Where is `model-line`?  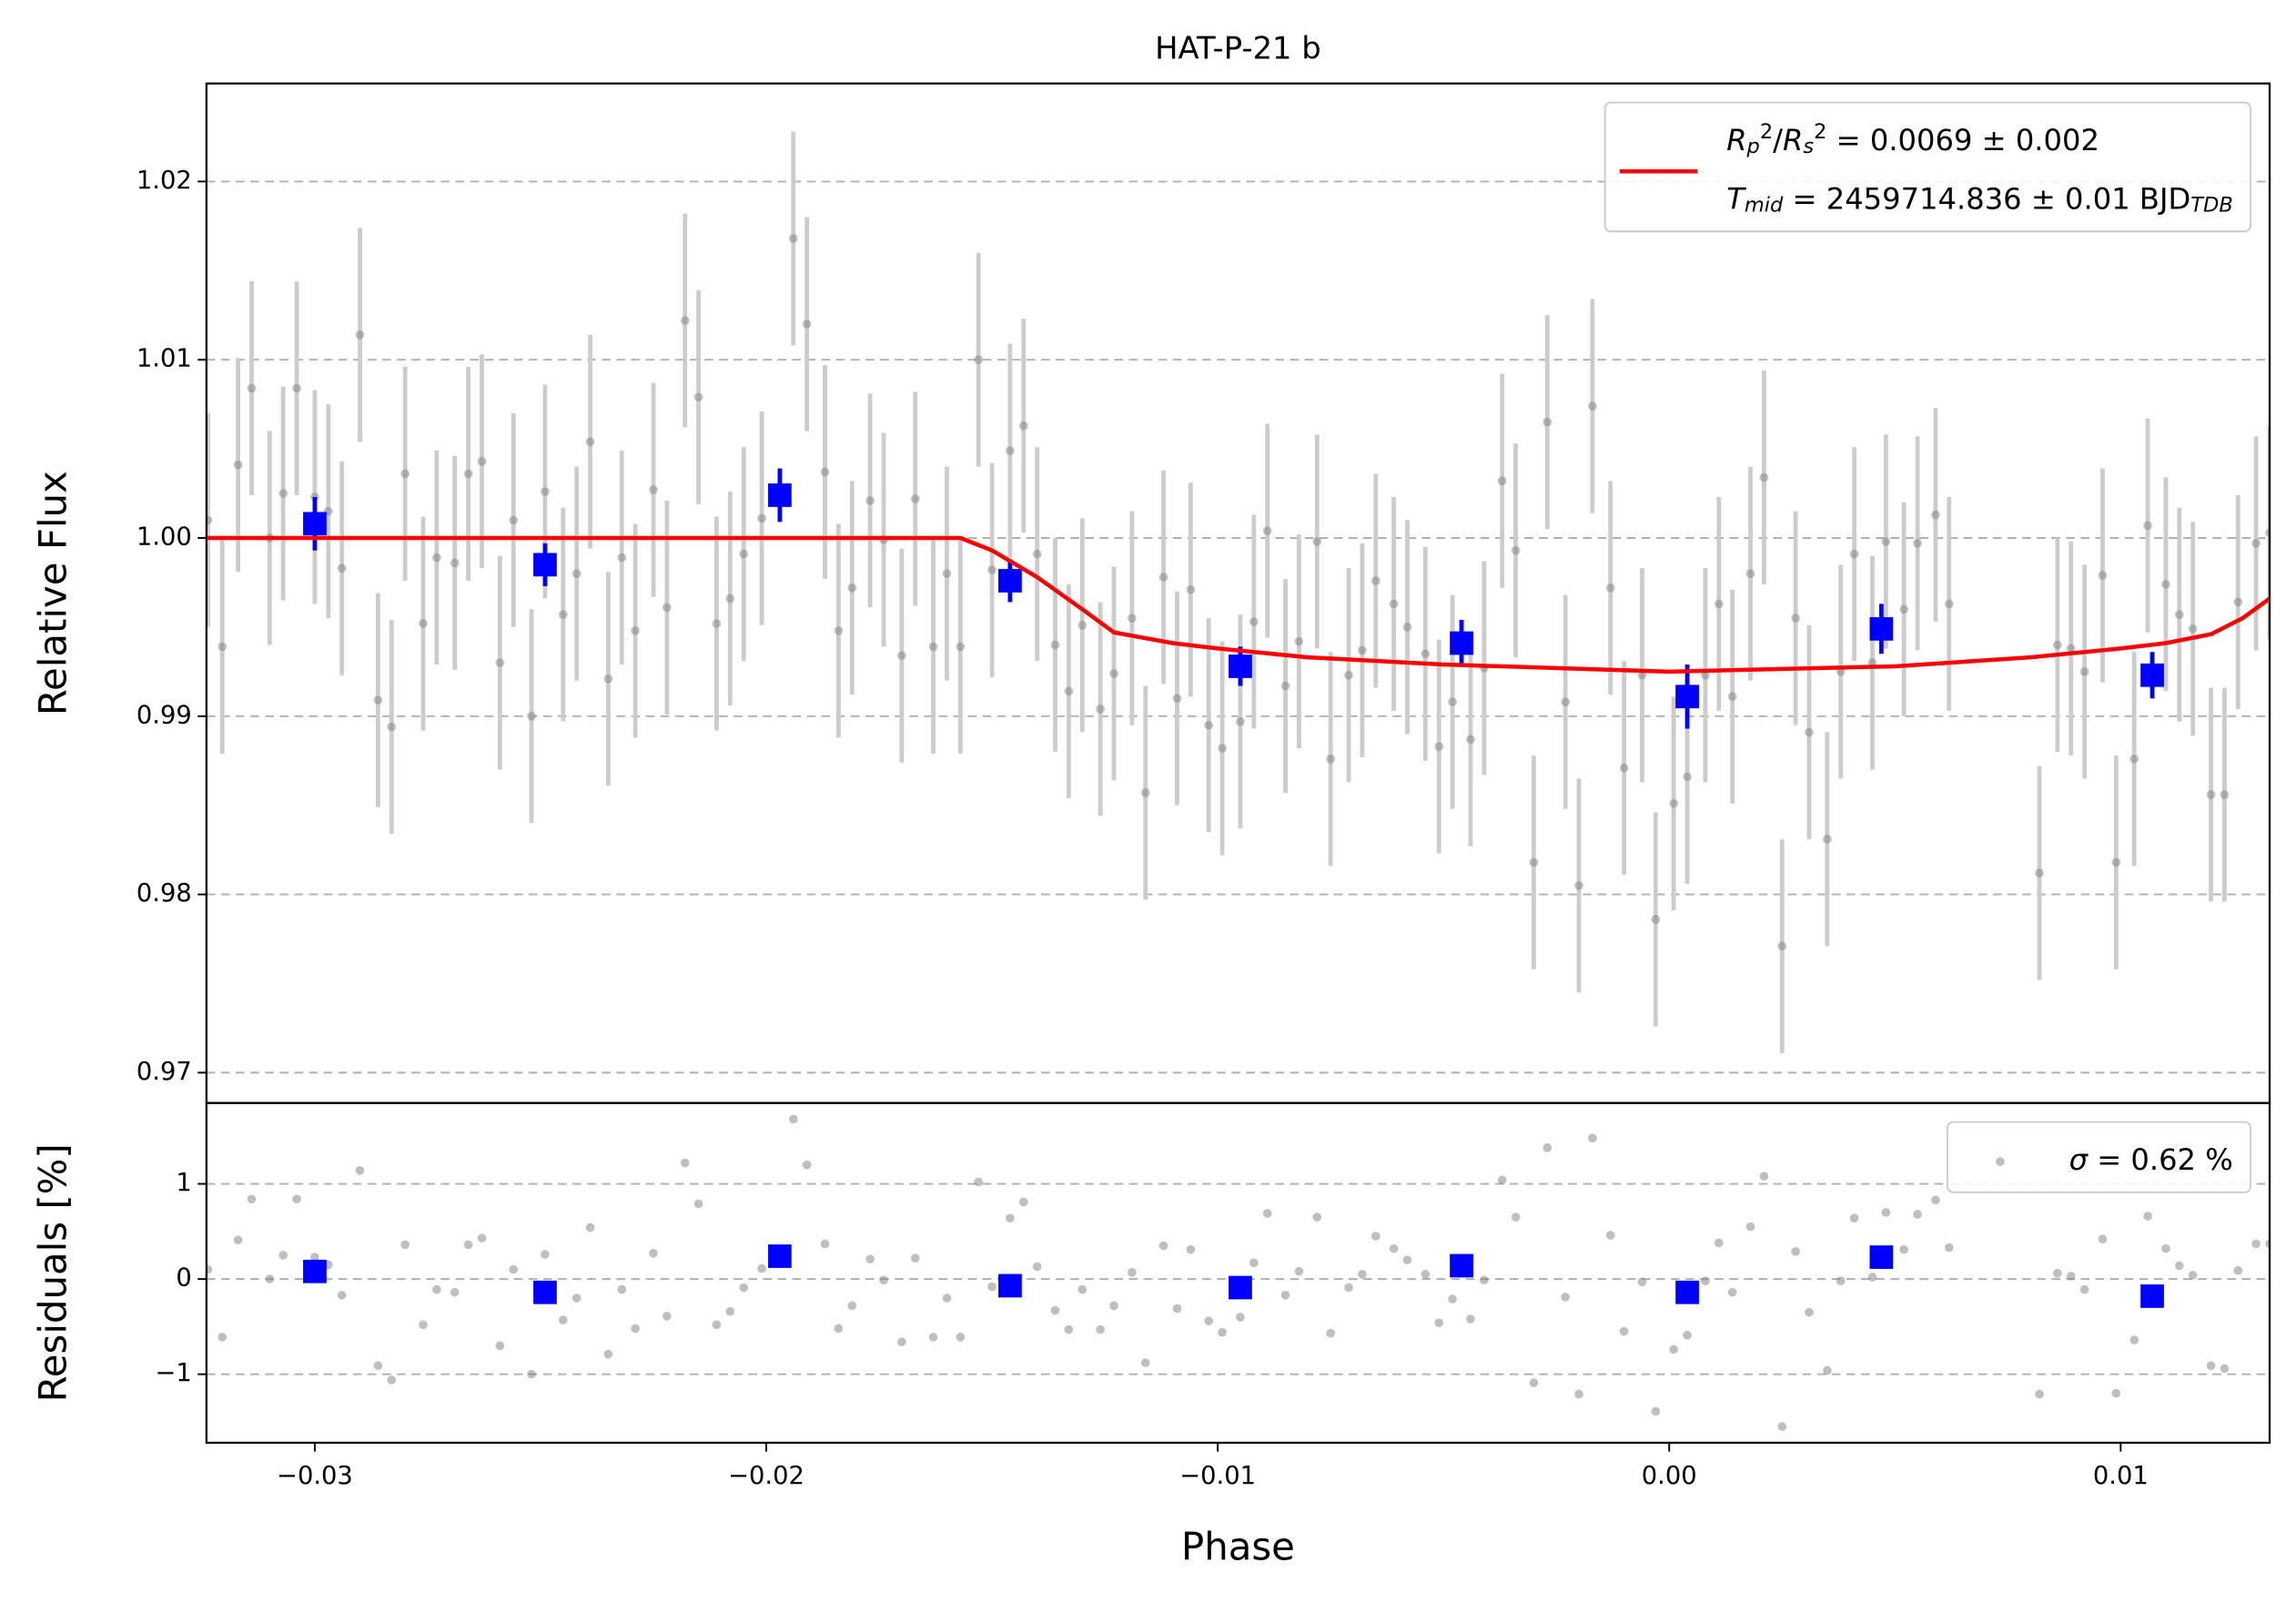 model-line is located at coordinates (1239, 605).